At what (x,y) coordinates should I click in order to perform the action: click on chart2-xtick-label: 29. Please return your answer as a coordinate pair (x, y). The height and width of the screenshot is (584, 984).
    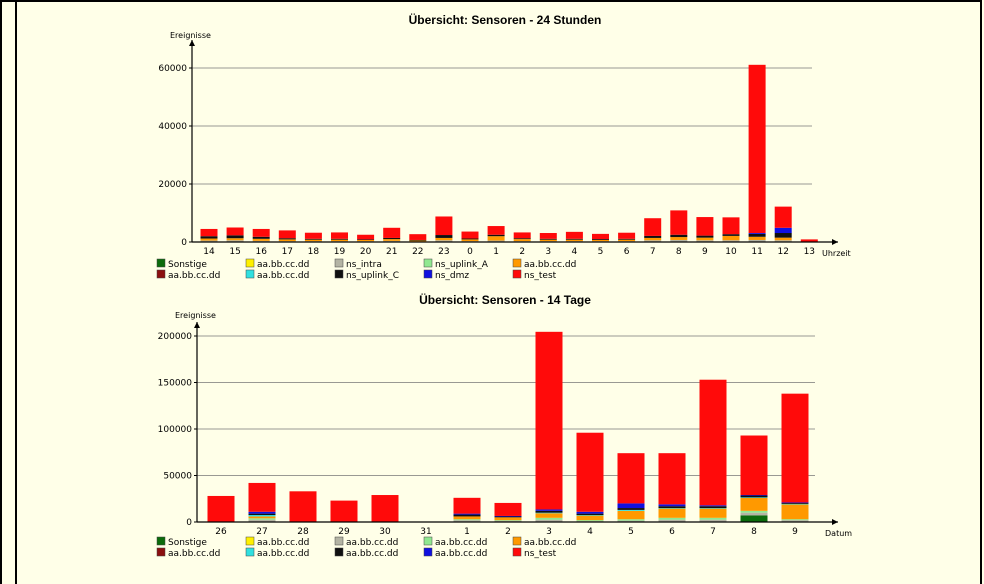
    Looking at the image, I should click on (344, 532).